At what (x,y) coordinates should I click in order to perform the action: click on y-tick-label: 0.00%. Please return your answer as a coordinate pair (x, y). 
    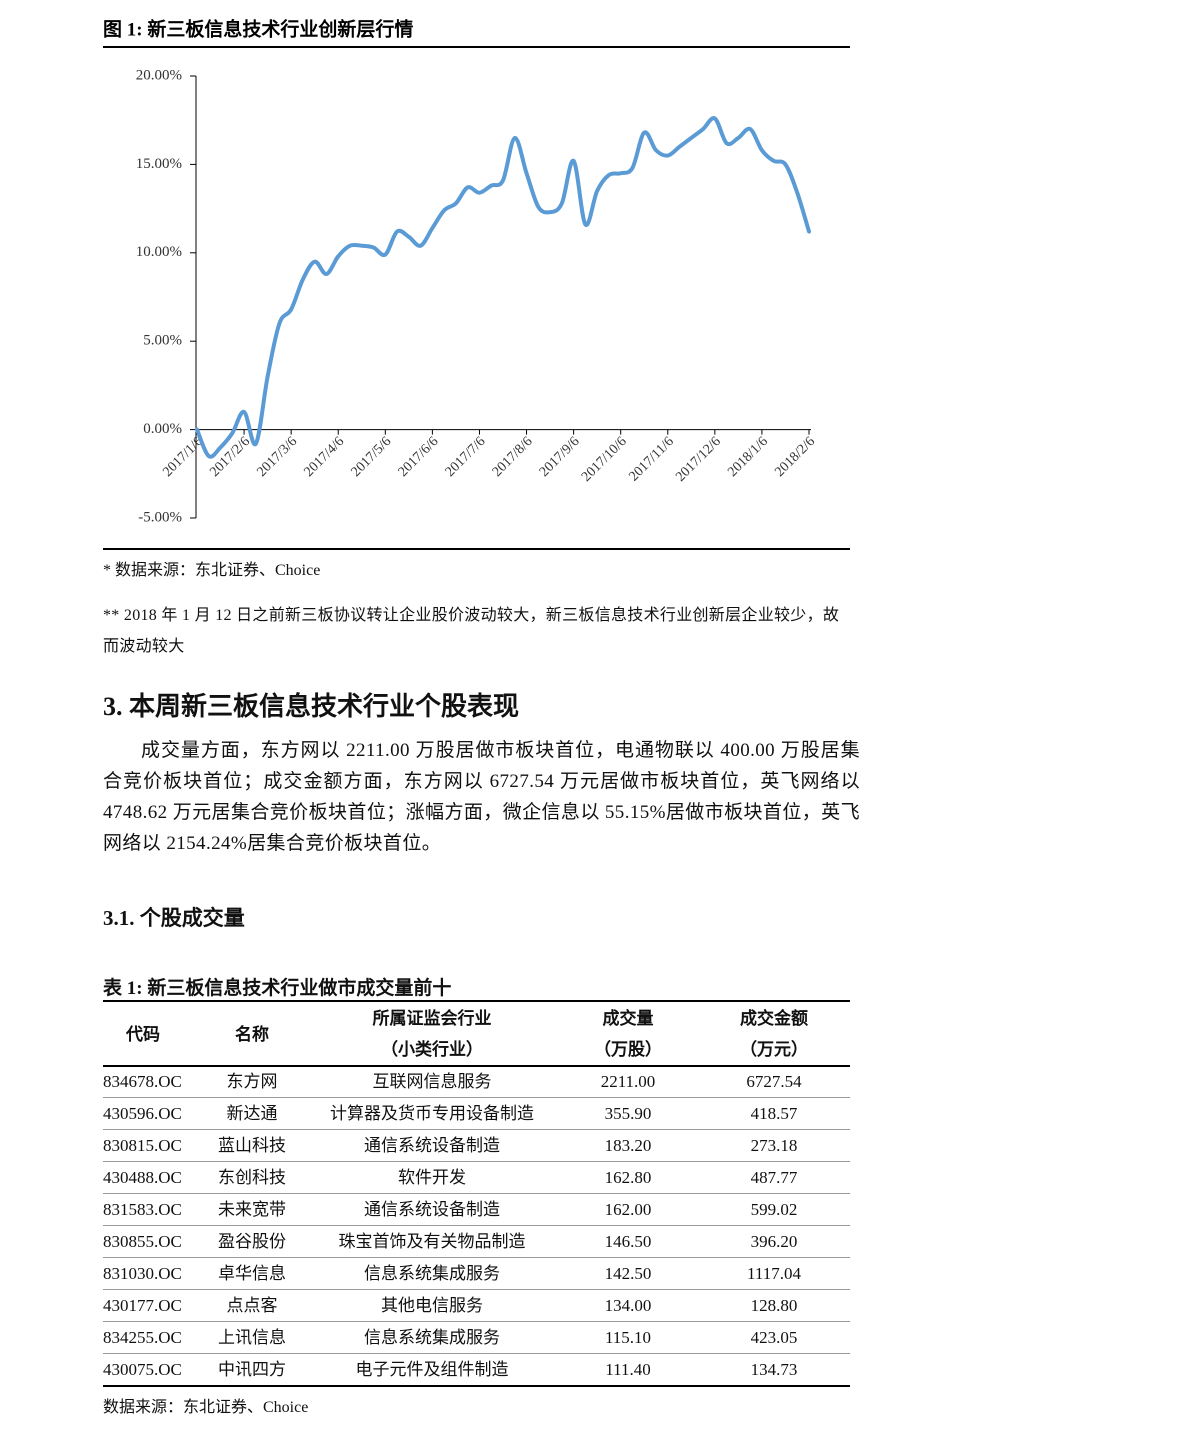
    Looking at the image, I should click on (162, 429).